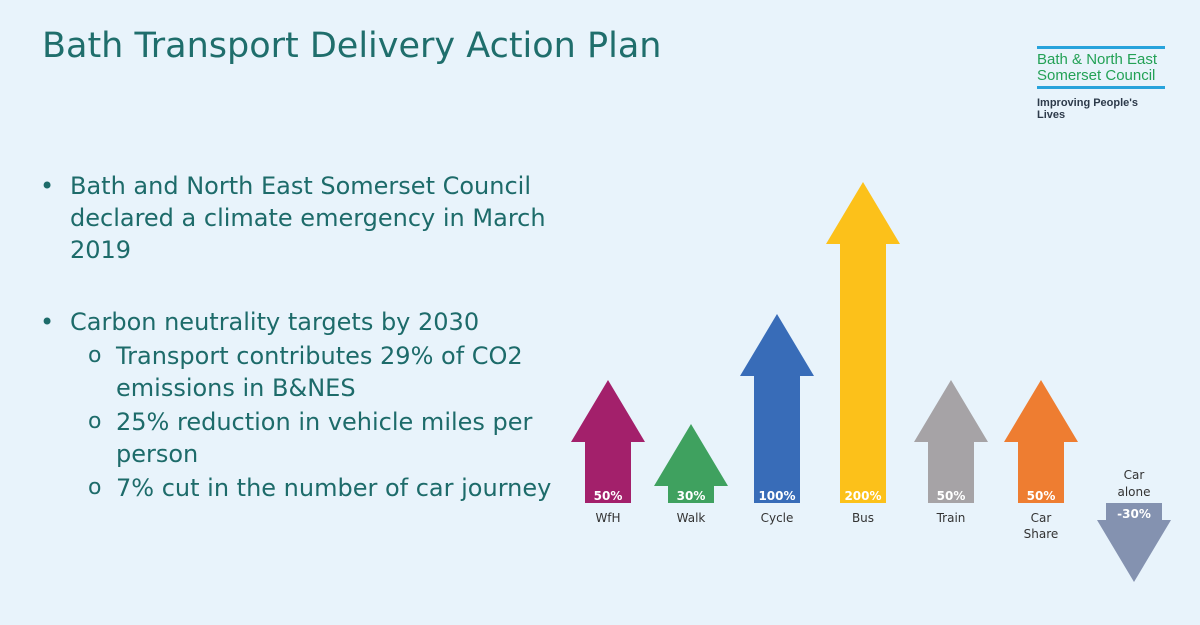 This screenshot has height=625, width=1200. What do you see at coordinates (352, 46) in the screenshot?
I see `slide-title: Bath Transport Delivery Action Plan` at bounding box center [352, 46].